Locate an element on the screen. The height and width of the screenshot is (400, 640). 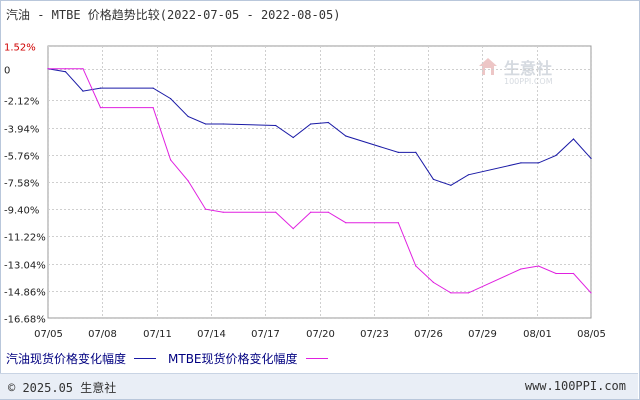
y-tick-label: -7.58% is located at coordinates (21, 184).